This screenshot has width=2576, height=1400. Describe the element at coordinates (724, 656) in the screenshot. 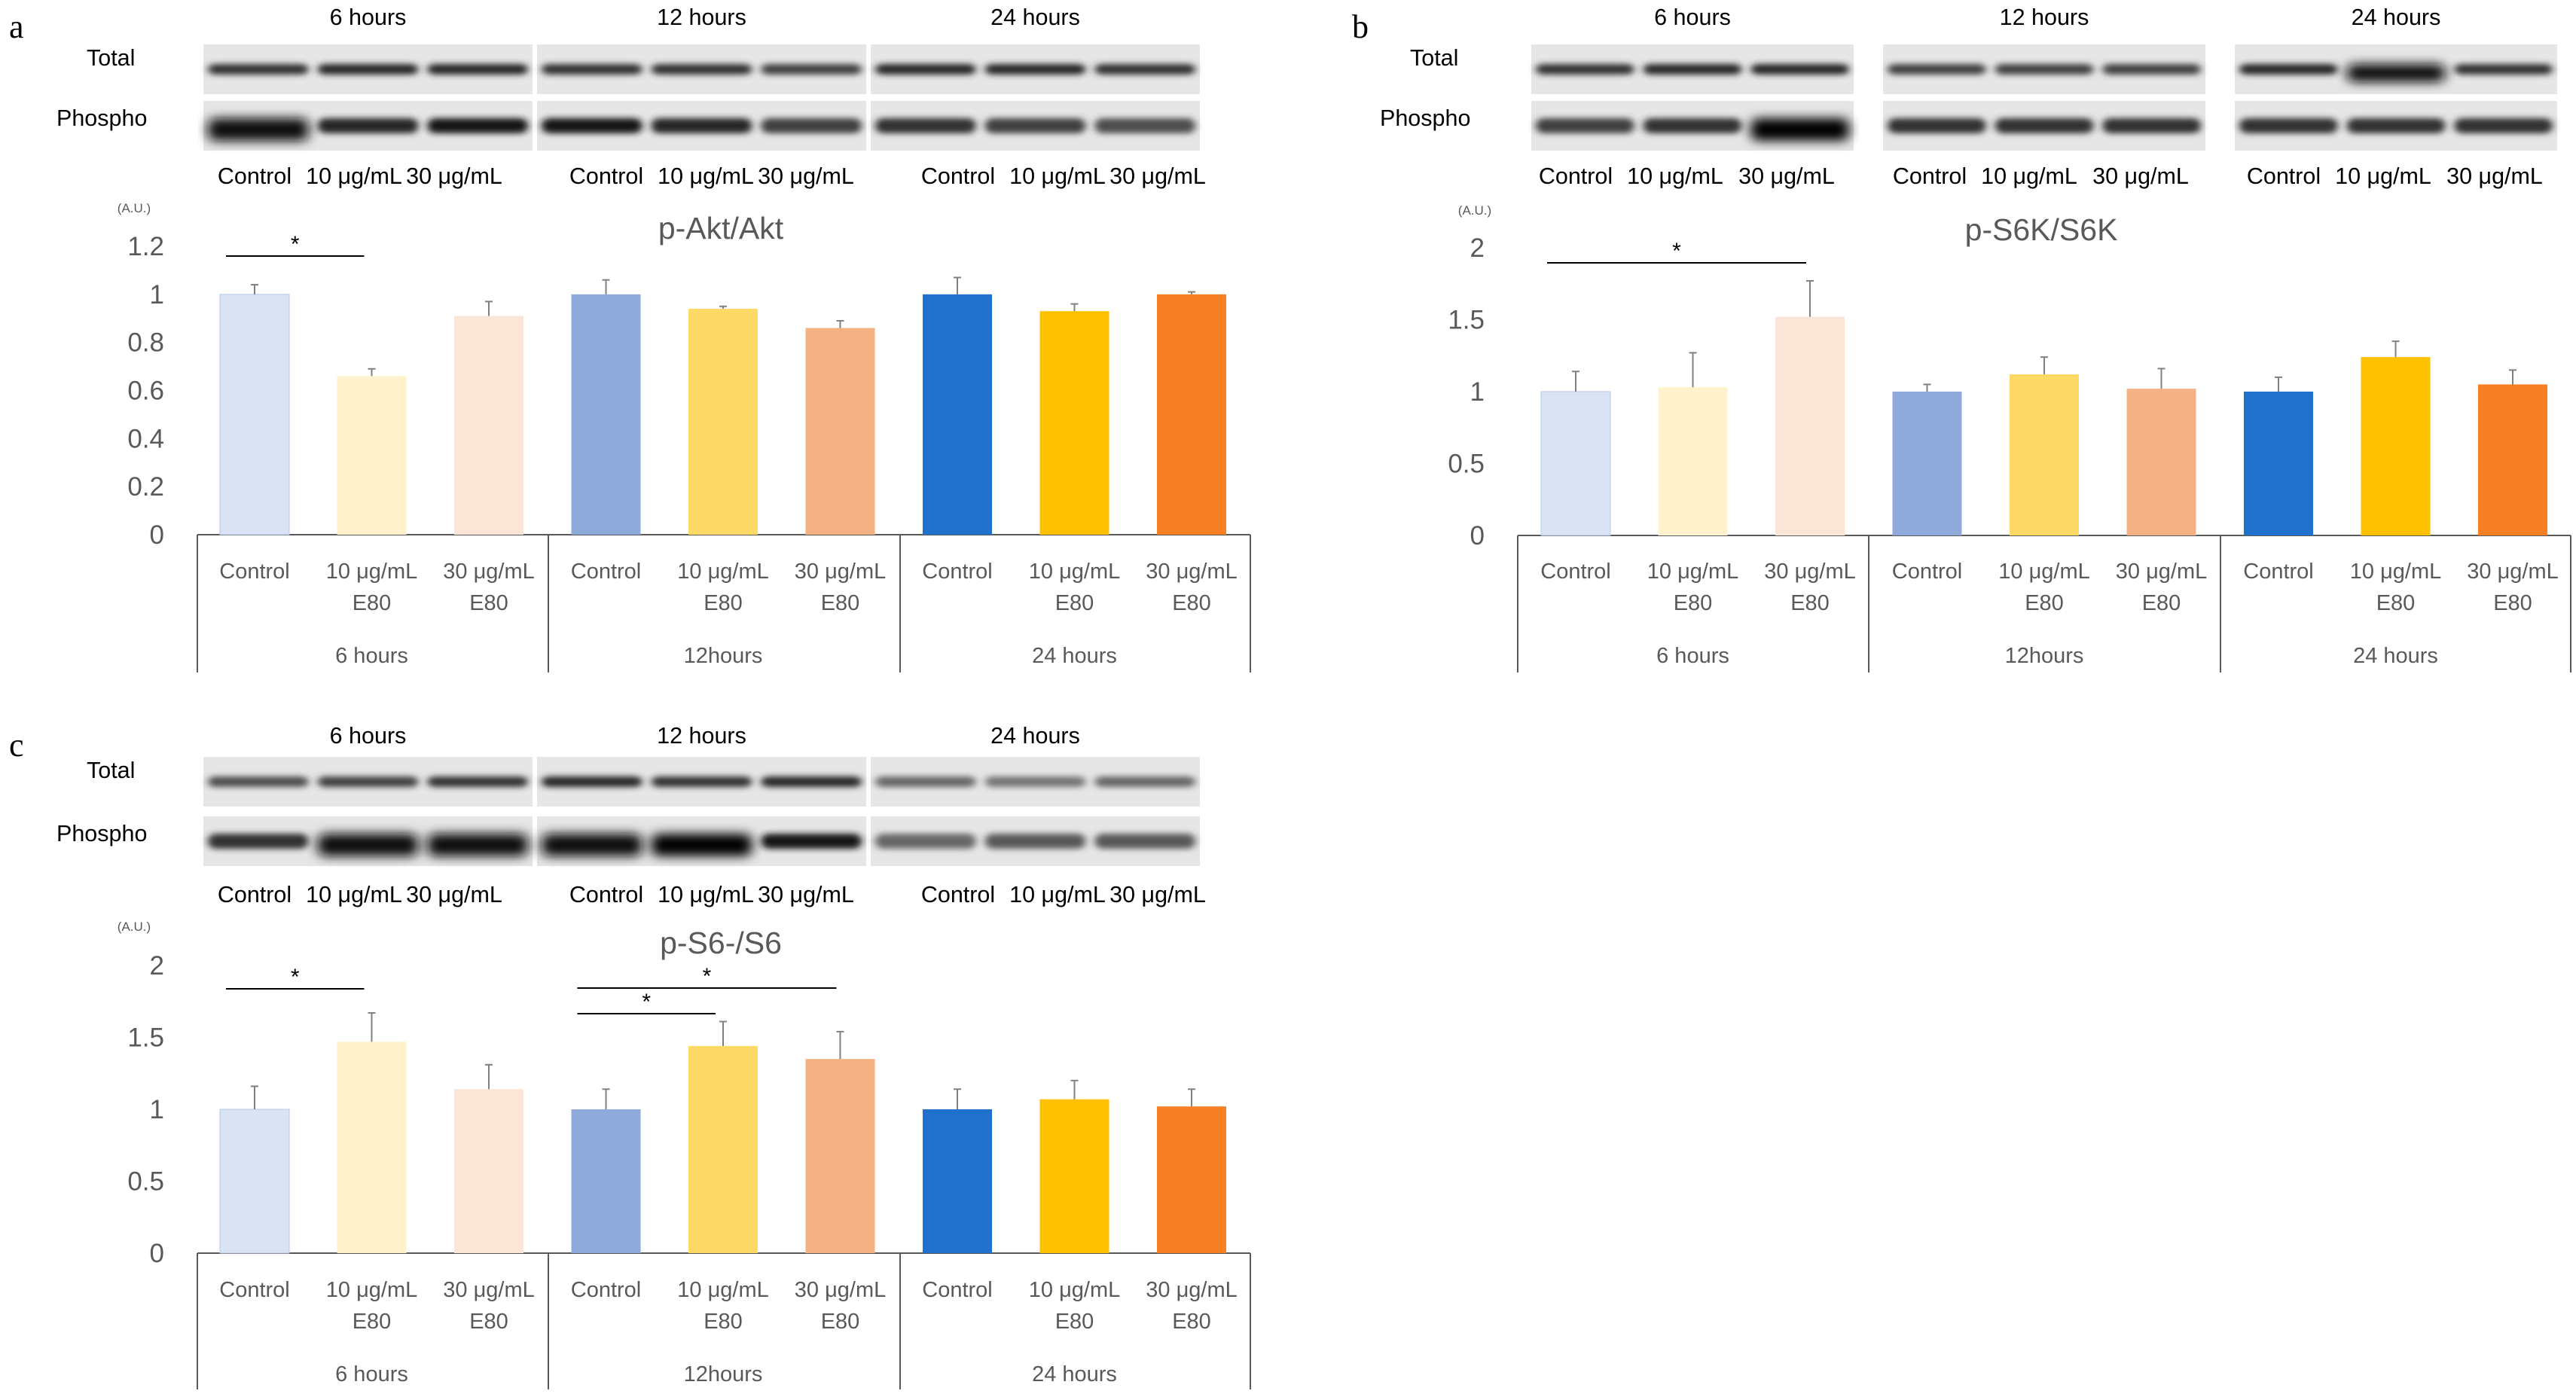

I see `x-group-label: 12hours` at that location.